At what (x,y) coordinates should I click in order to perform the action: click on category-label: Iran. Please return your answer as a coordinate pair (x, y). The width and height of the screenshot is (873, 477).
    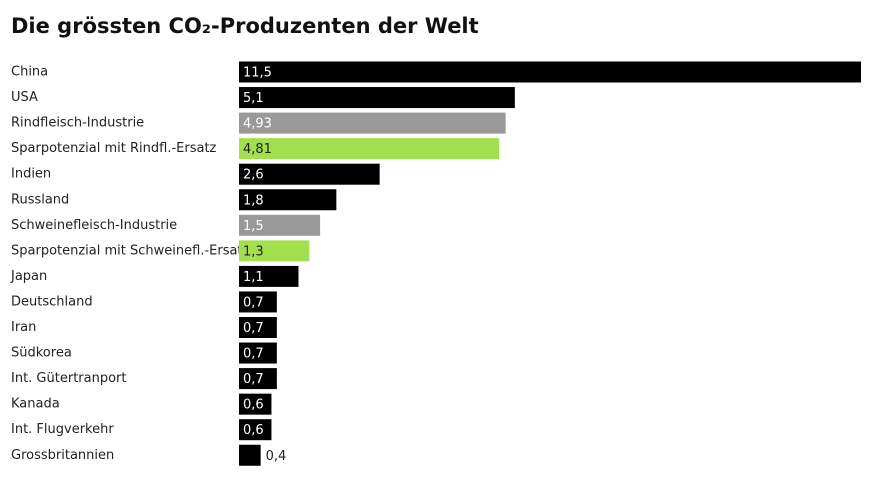
    Looking at the image, I should click on (23, 327).